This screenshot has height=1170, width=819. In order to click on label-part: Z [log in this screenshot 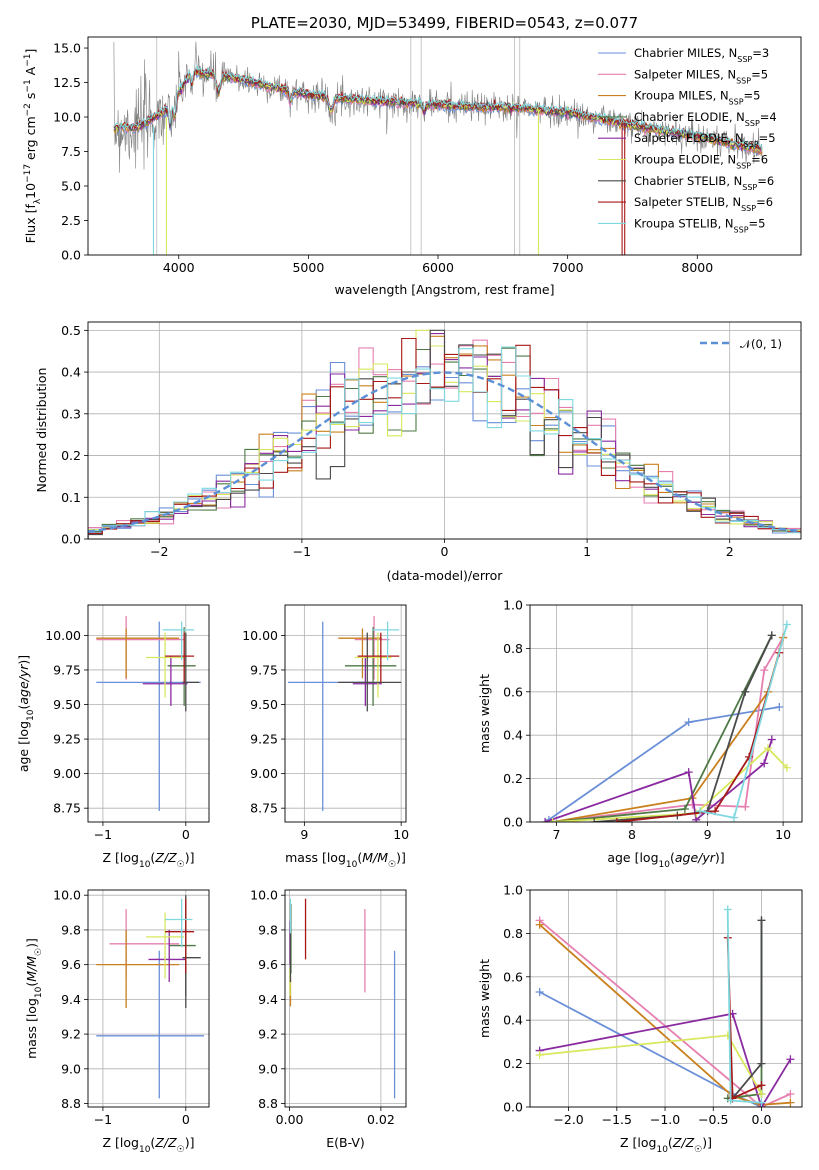, I will do `click(121, 857)`.